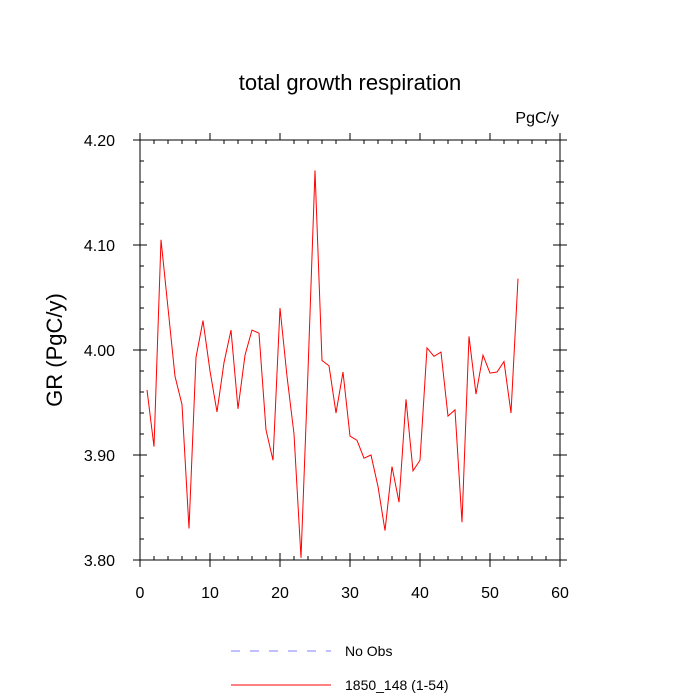 This screenshot has height=700, width=700. I want to click on legend: No Obs 1850_148 (1-54), so click(340, 668).